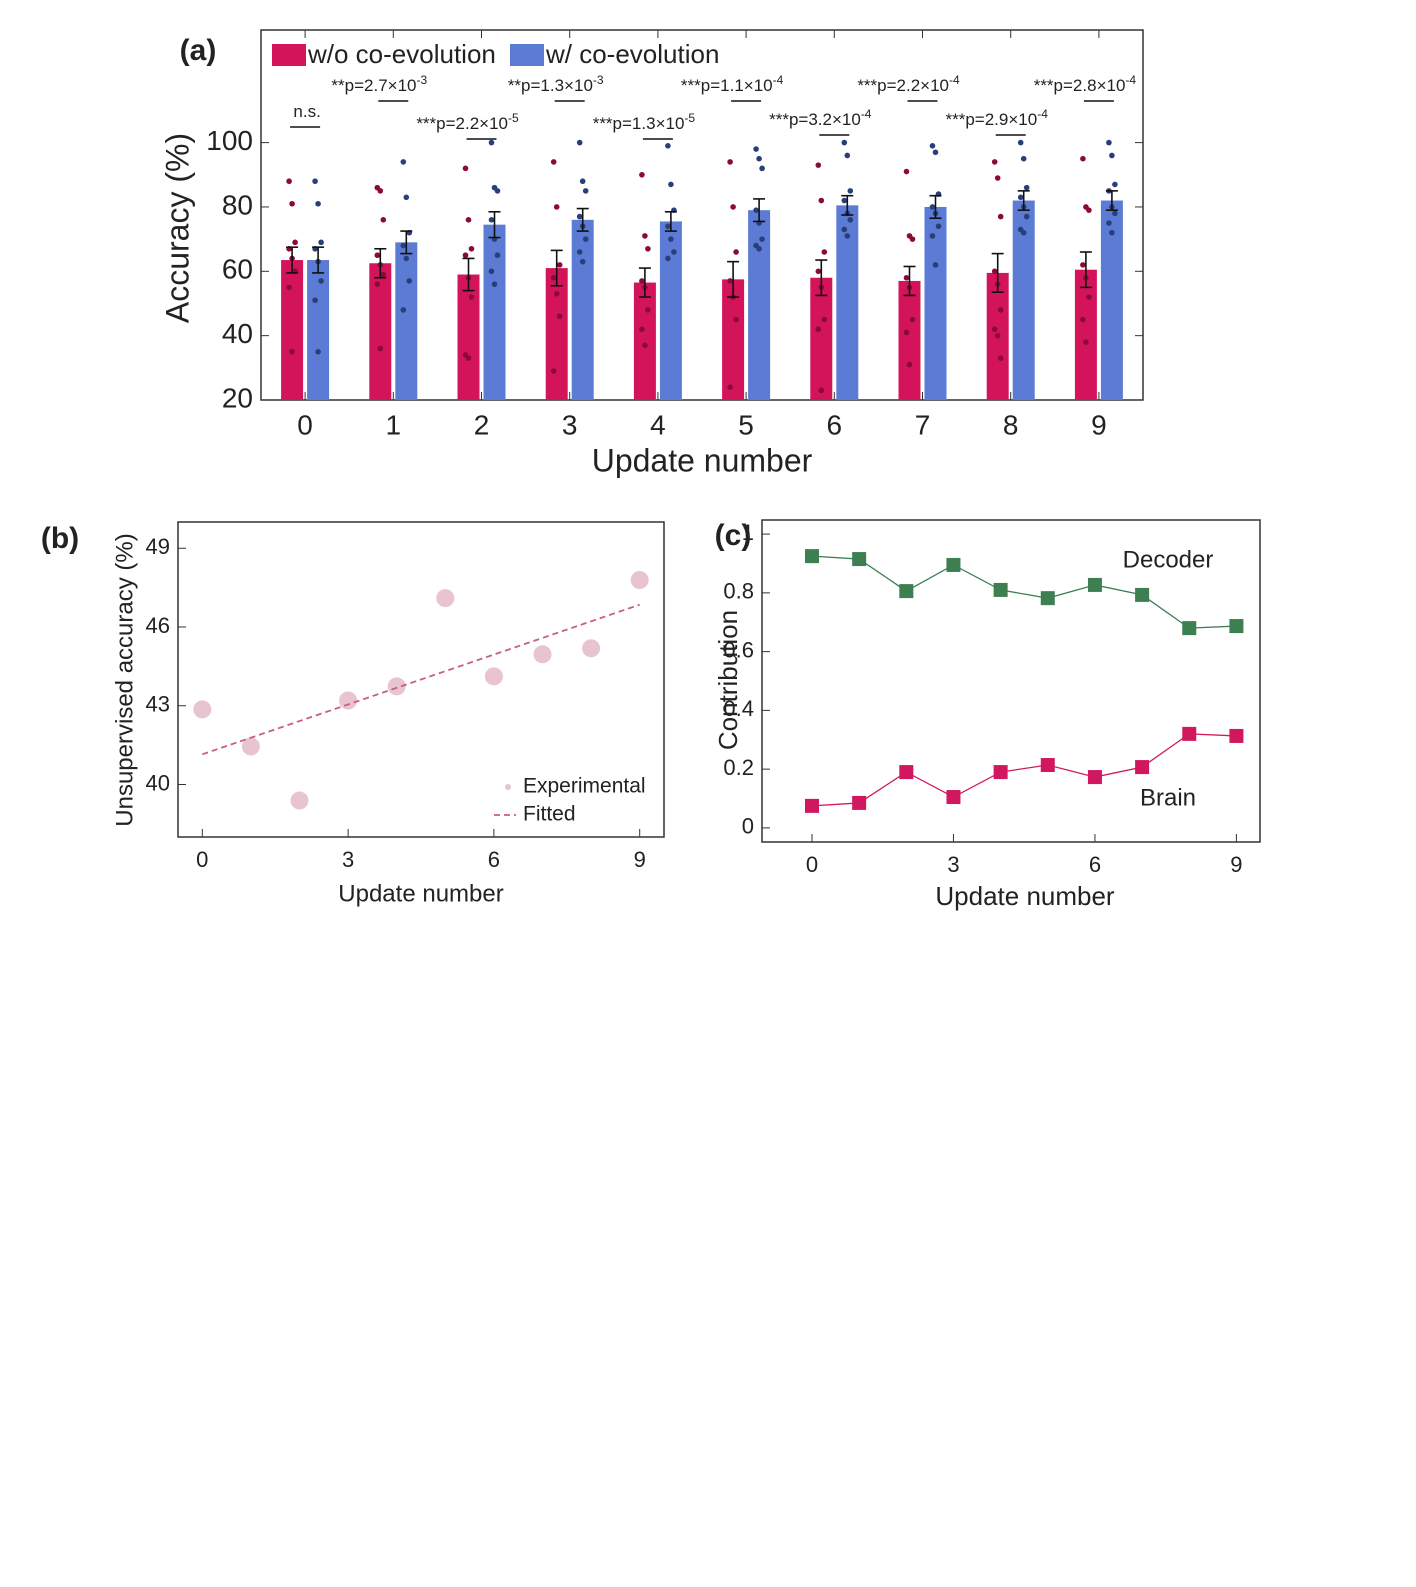 The width and height of the screenshot is (1416, 1587). I want to click on p-value: ***p=3.2×10-4, so click(820, 118).